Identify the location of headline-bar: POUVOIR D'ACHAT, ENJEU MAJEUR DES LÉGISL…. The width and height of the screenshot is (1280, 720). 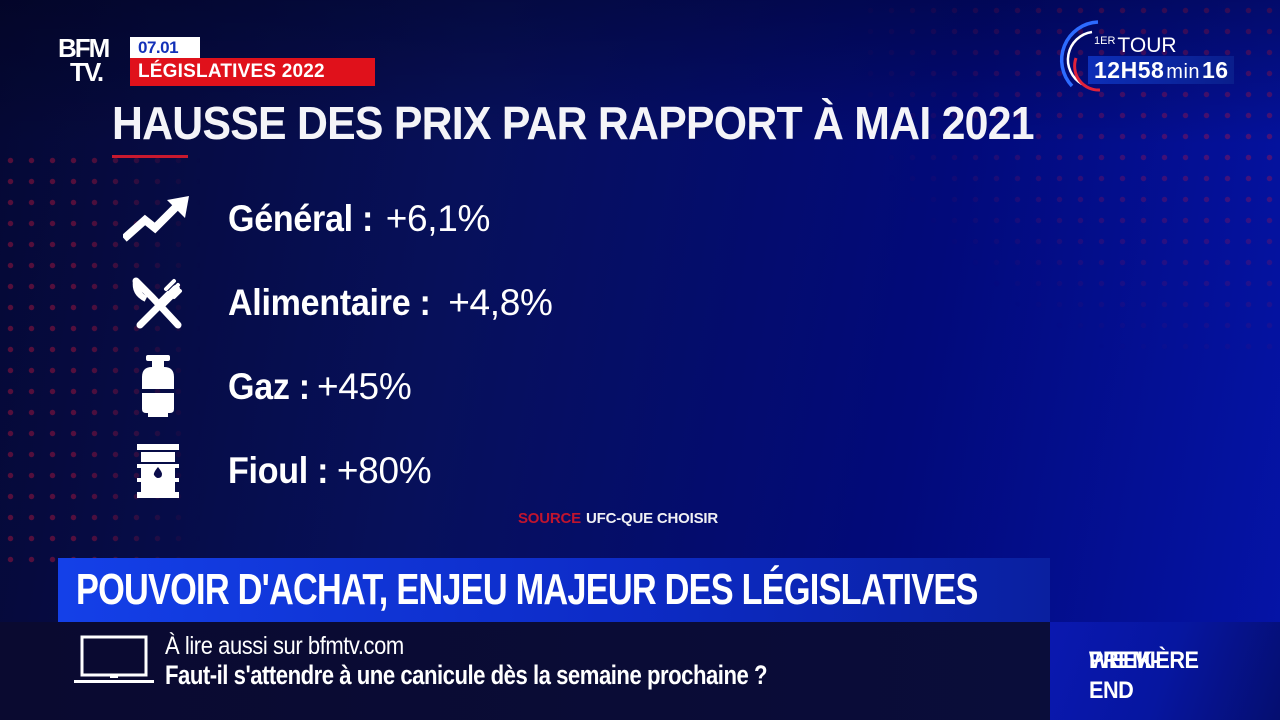
(554, 590).